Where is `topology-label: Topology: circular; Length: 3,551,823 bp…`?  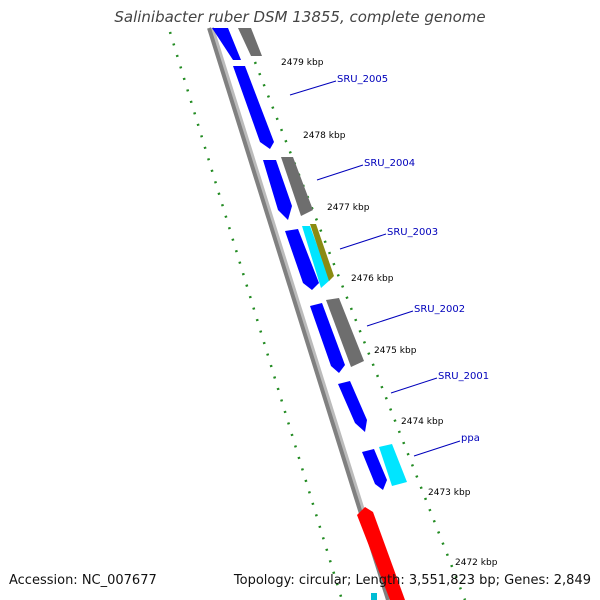
topology-label: Topology: circular; Length: 3,551,823 bp… is located at coordinates (412, 580).